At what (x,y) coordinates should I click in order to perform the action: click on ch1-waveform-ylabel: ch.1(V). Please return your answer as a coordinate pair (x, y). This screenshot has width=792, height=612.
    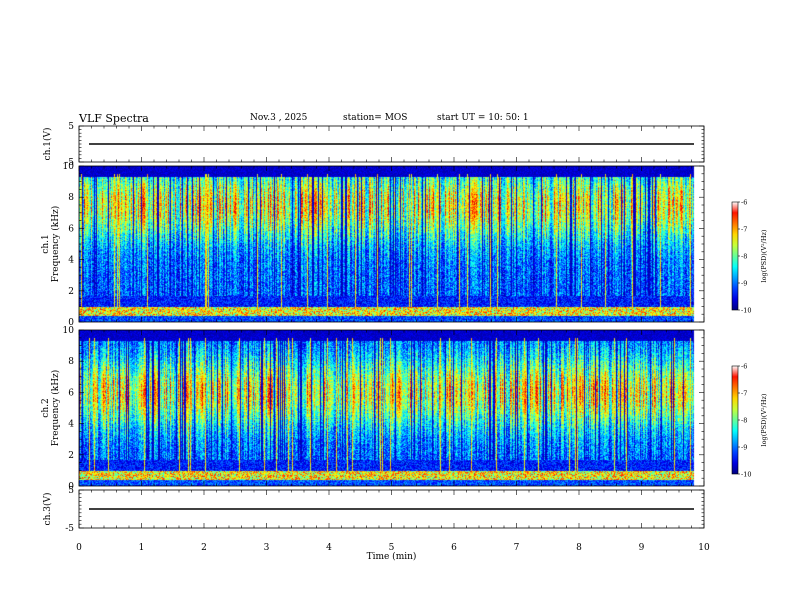
    Looking at the image, I should click on (47, 144).